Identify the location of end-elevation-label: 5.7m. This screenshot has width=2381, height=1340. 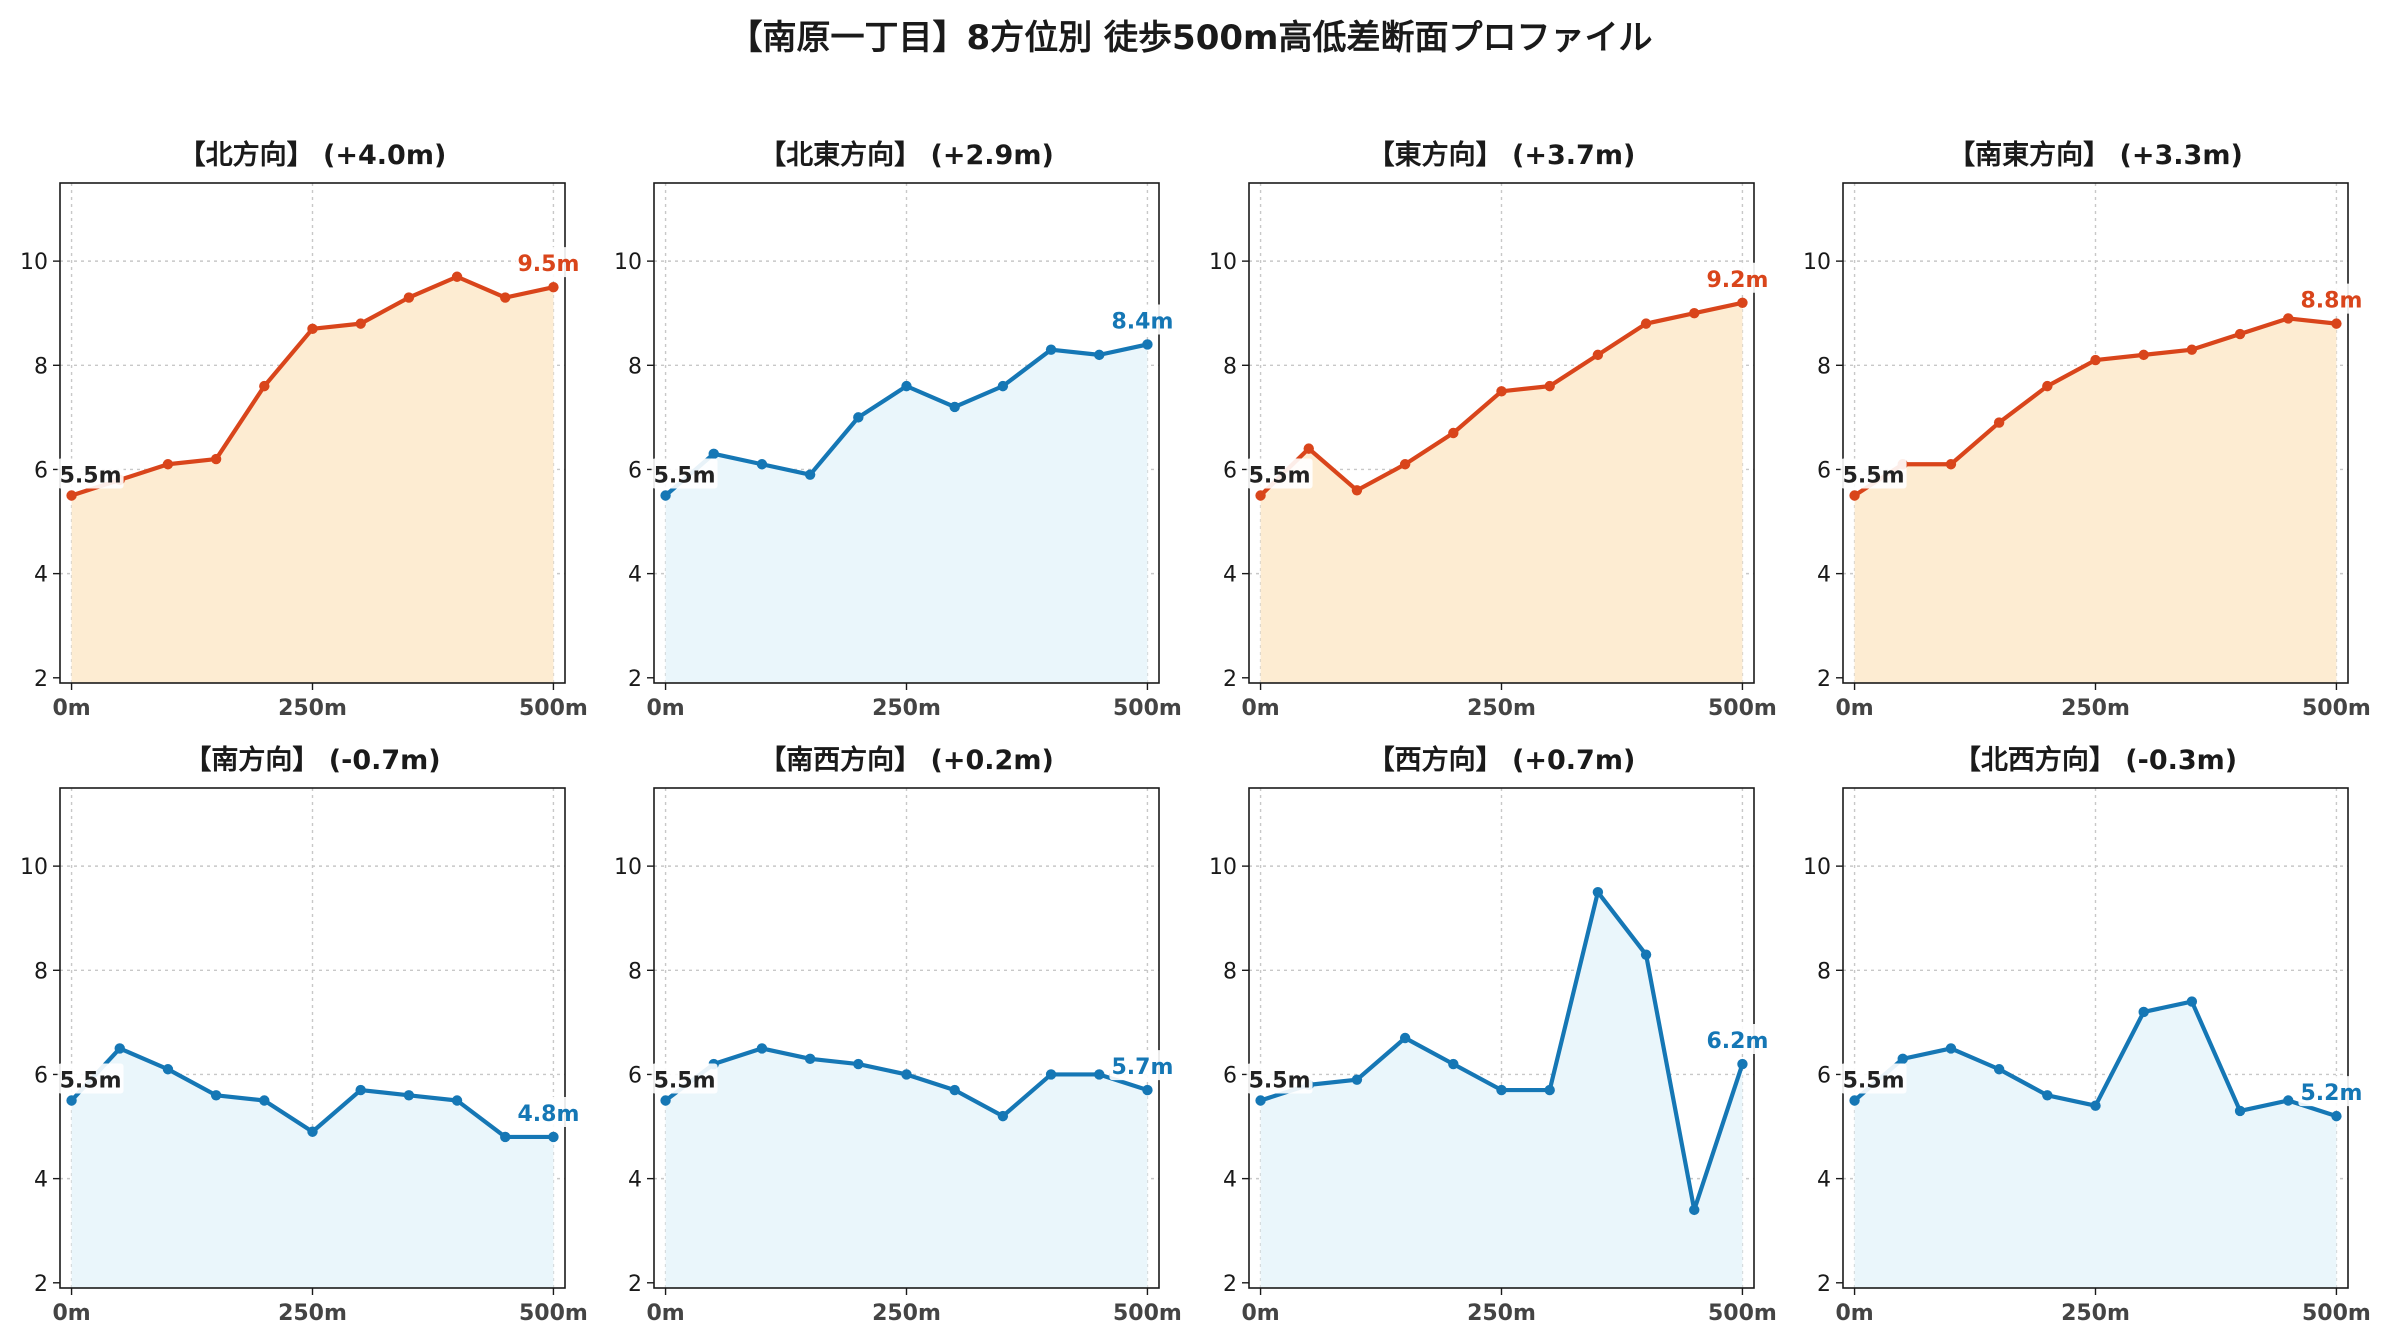
(1142, 1067).